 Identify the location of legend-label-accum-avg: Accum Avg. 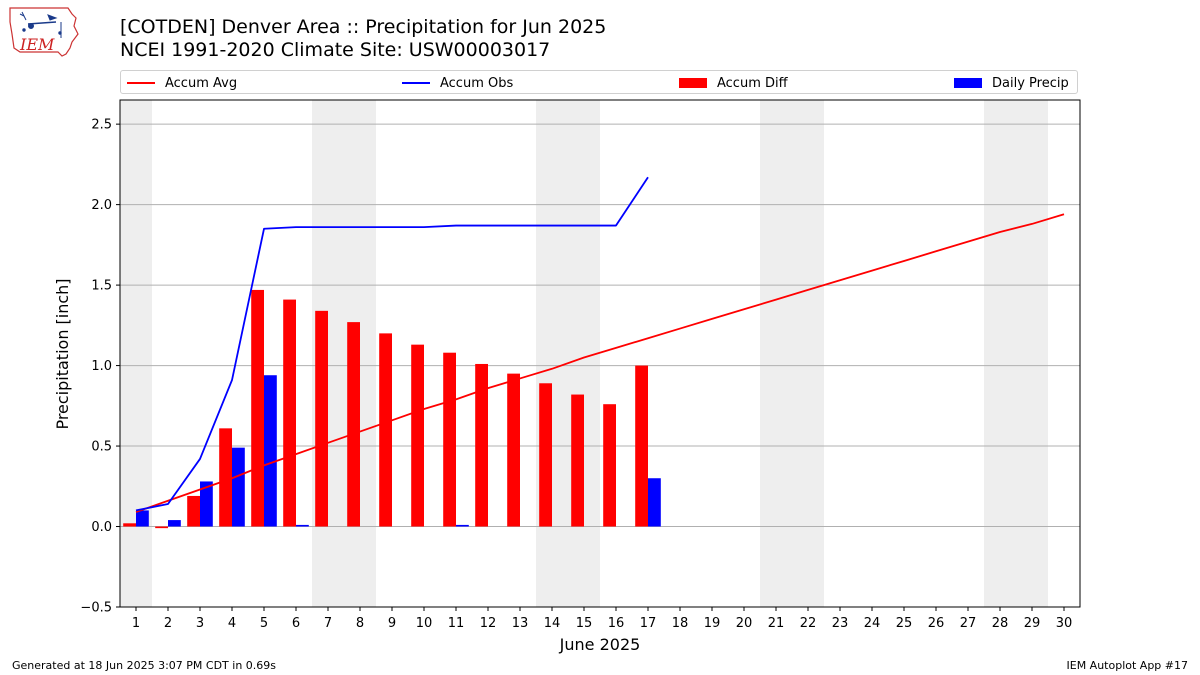
(201, 83).